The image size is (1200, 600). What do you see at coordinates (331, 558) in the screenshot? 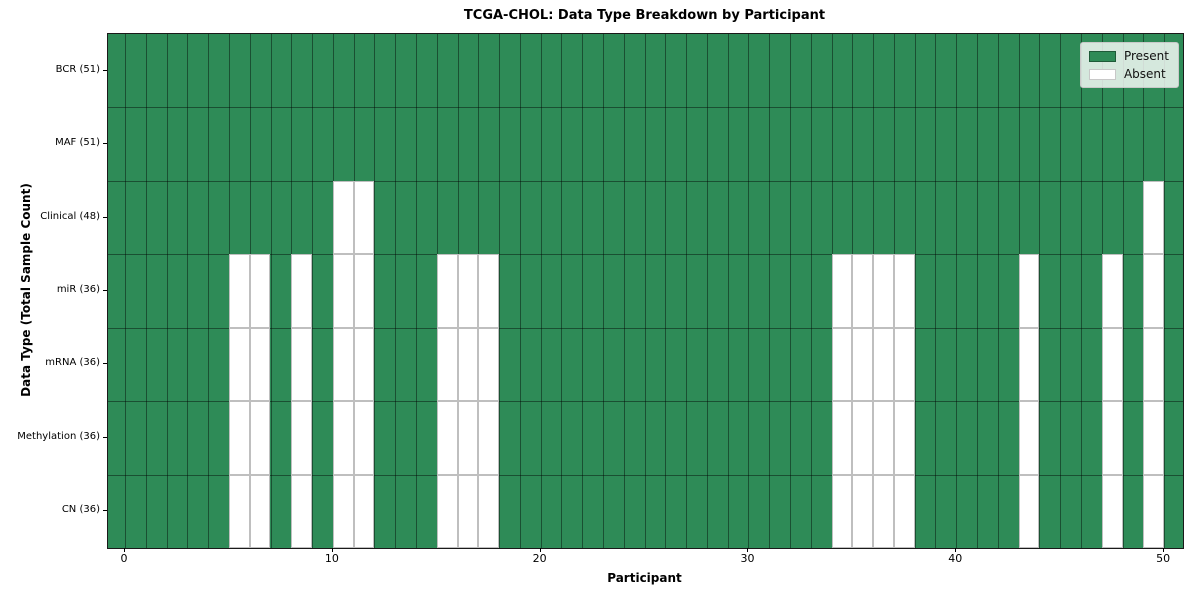
I see `x-axis-tick-label: 10` at bounding box center [331, 558].